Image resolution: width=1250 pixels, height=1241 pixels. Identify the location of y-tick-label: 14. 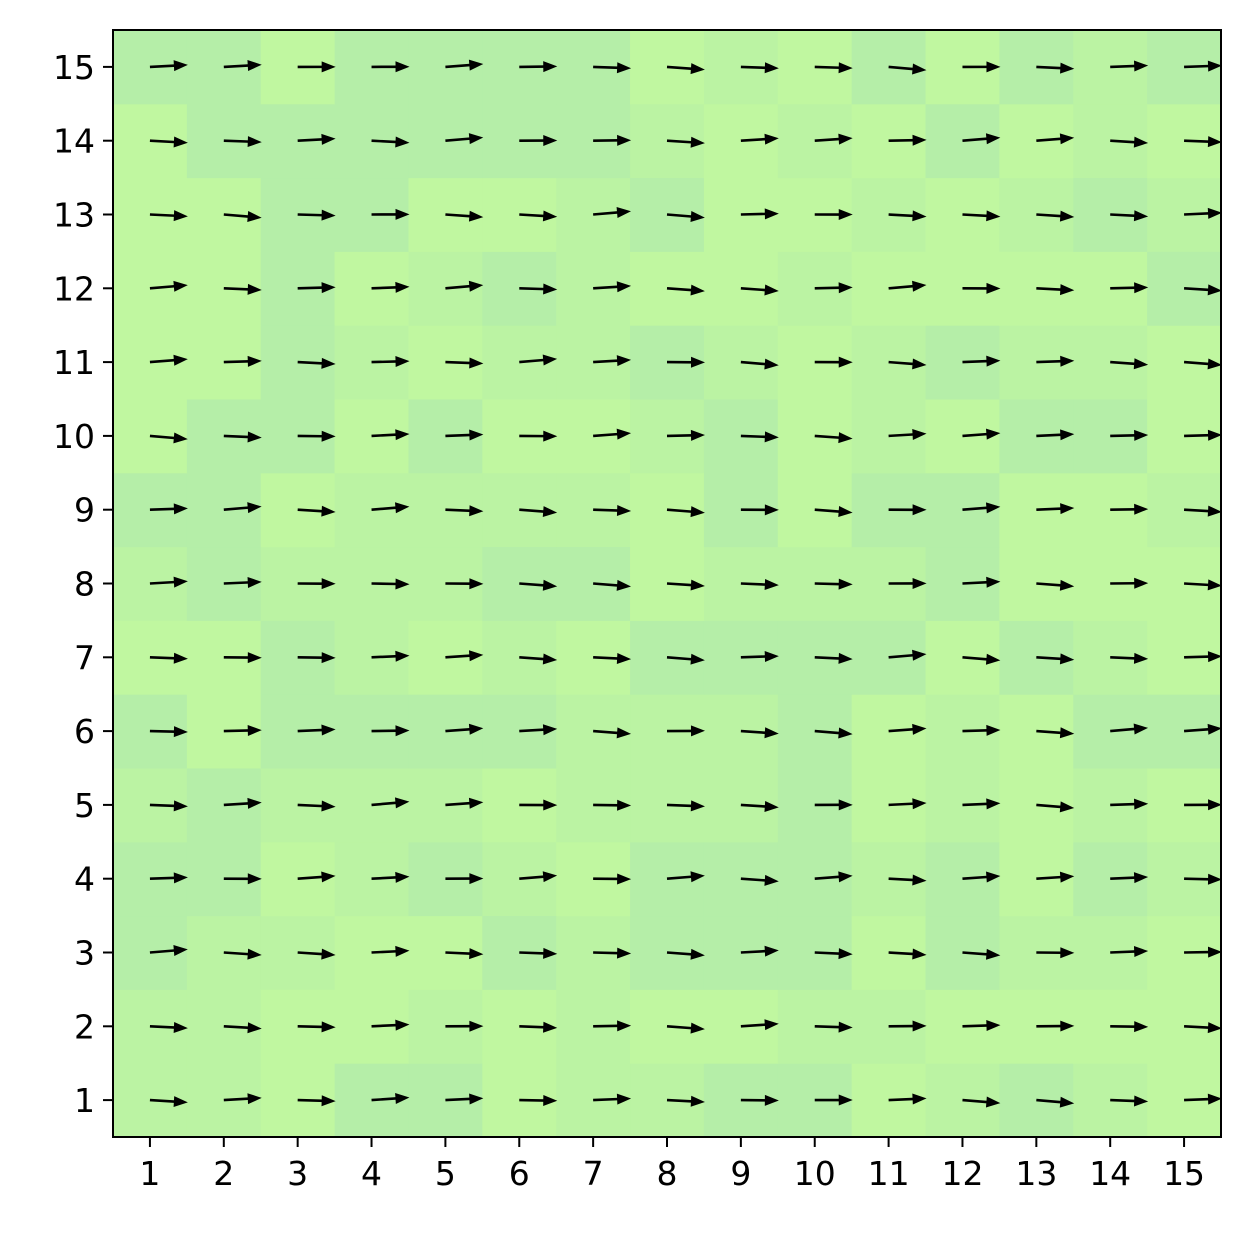
(74, 141).